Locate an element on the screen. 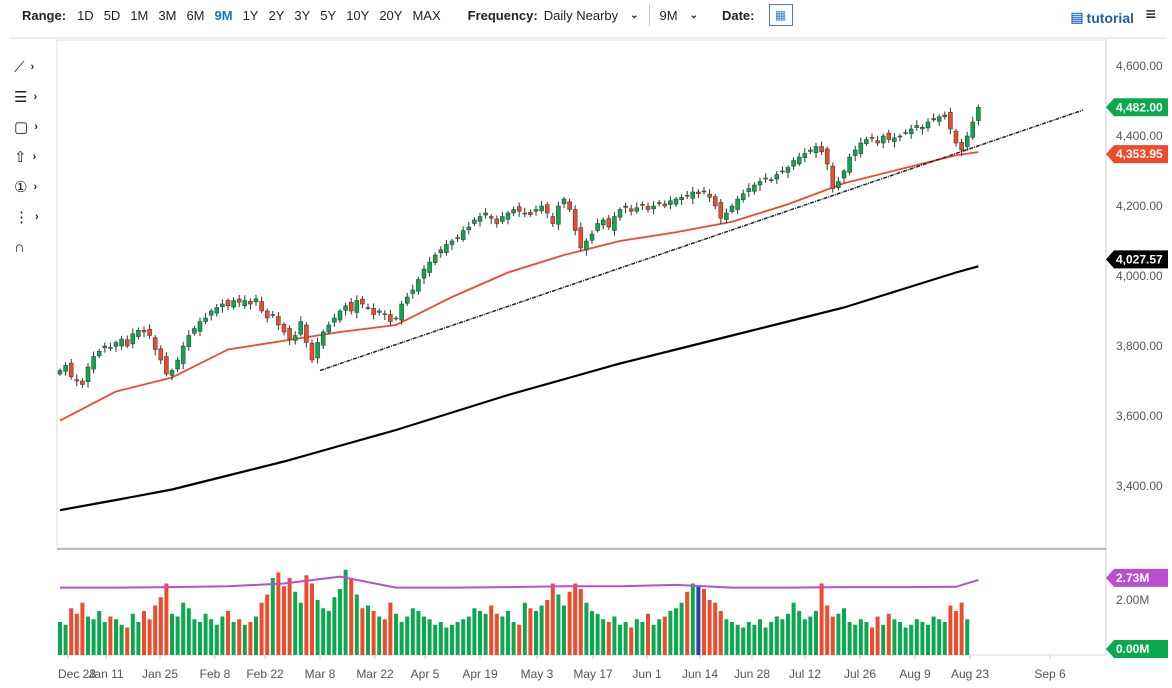  arrow-tool-button: ⇧ › is located at coordinates (34, 157).